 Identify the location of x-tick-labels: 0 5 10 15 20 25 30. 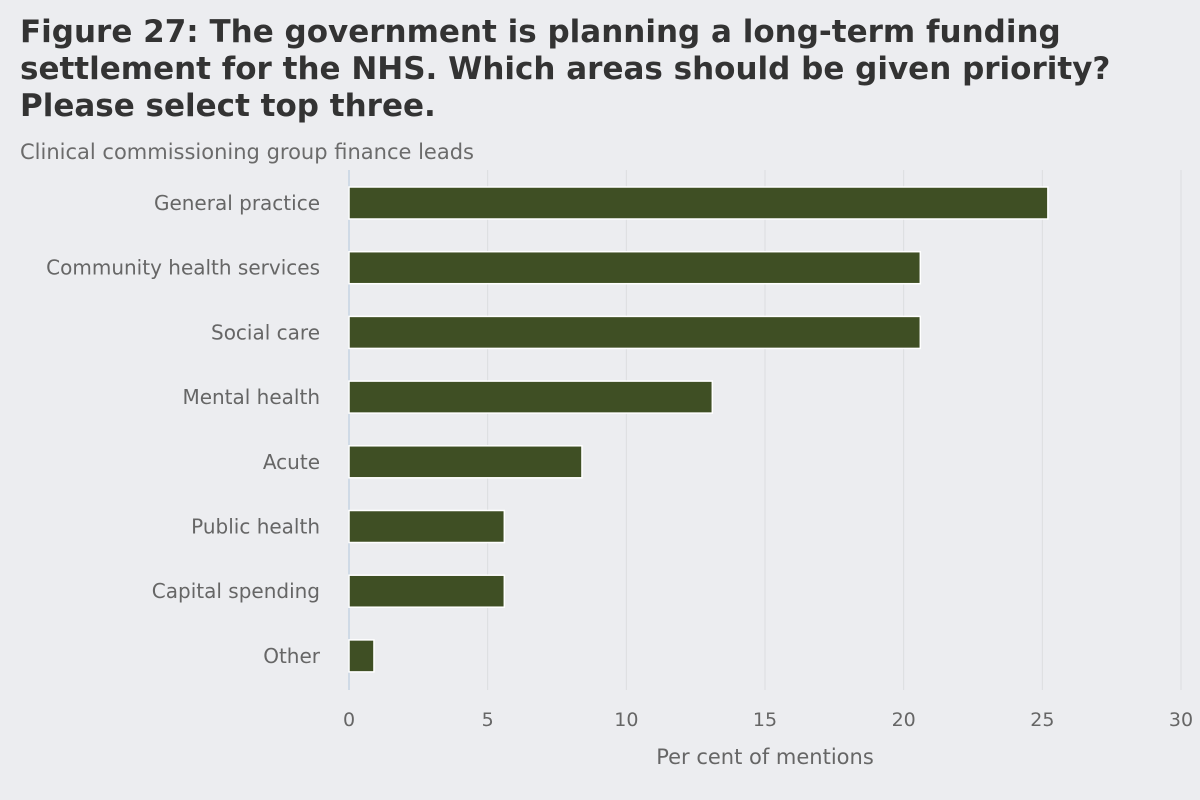
(768, 720).